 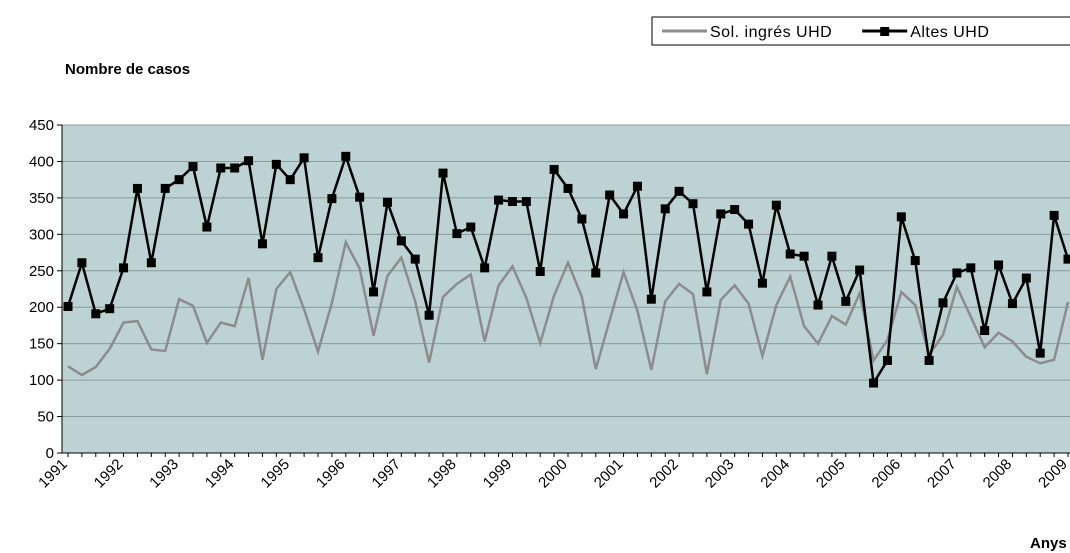 I want to click on x-tick-label: 1996, so click(x=331, y=474).